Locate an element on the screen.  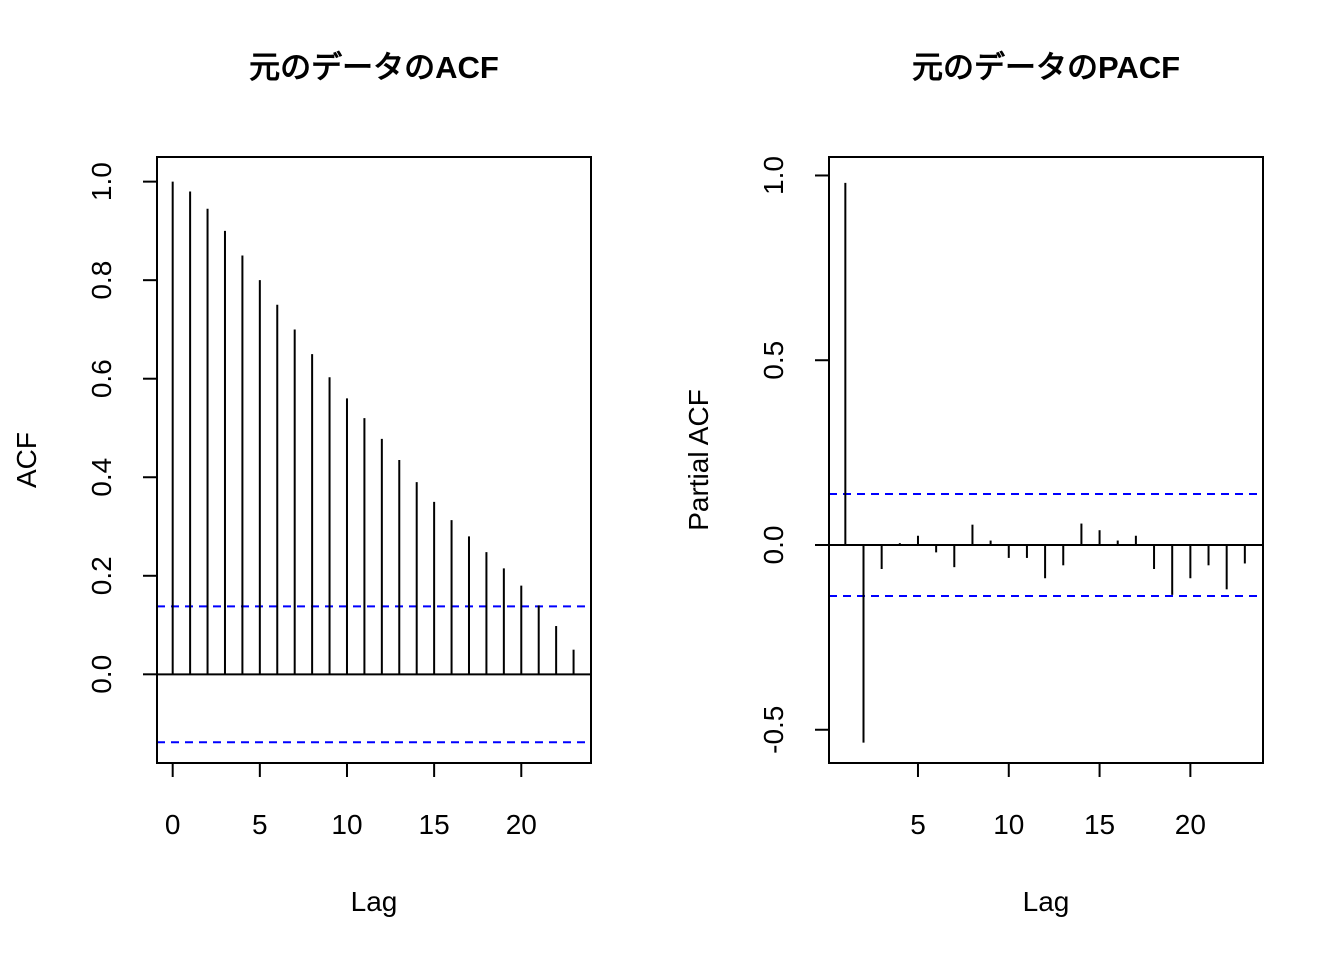
acf-y-tick-label: 0.0 is located at coordinates (101, 674).